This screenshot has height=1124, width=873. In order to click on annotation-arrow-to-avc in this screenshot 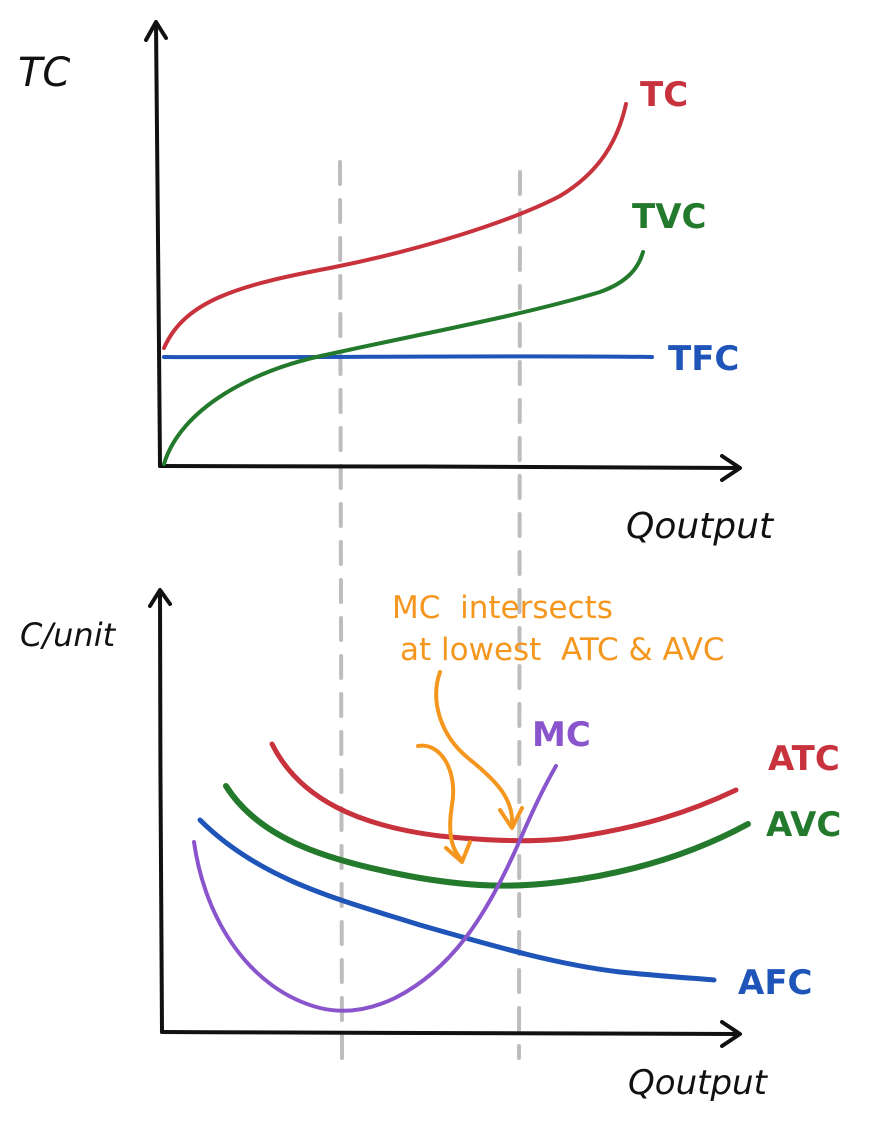, I will do `click(440, 802)`.